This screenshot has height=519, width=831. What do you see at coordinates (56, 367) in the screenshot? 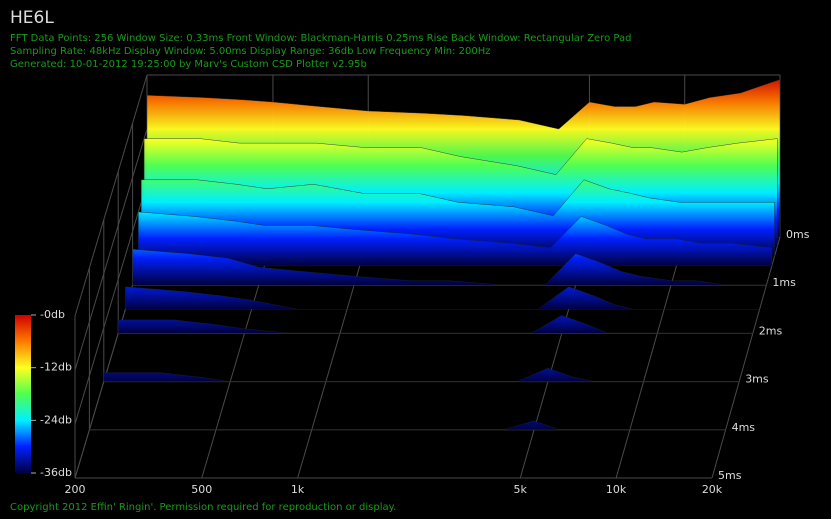
I see `colorbar-label: -12db` at bounding box center [56, 367].